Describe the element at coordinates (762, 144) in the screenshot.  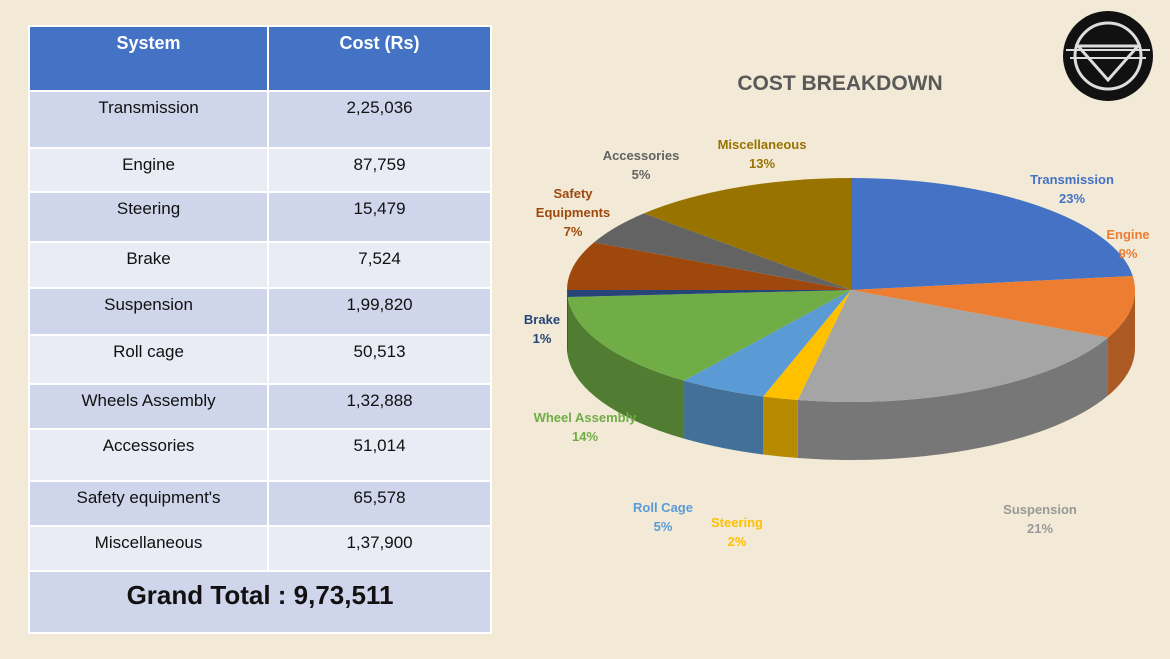
I see `category-label: Miscellaneous` at that location.